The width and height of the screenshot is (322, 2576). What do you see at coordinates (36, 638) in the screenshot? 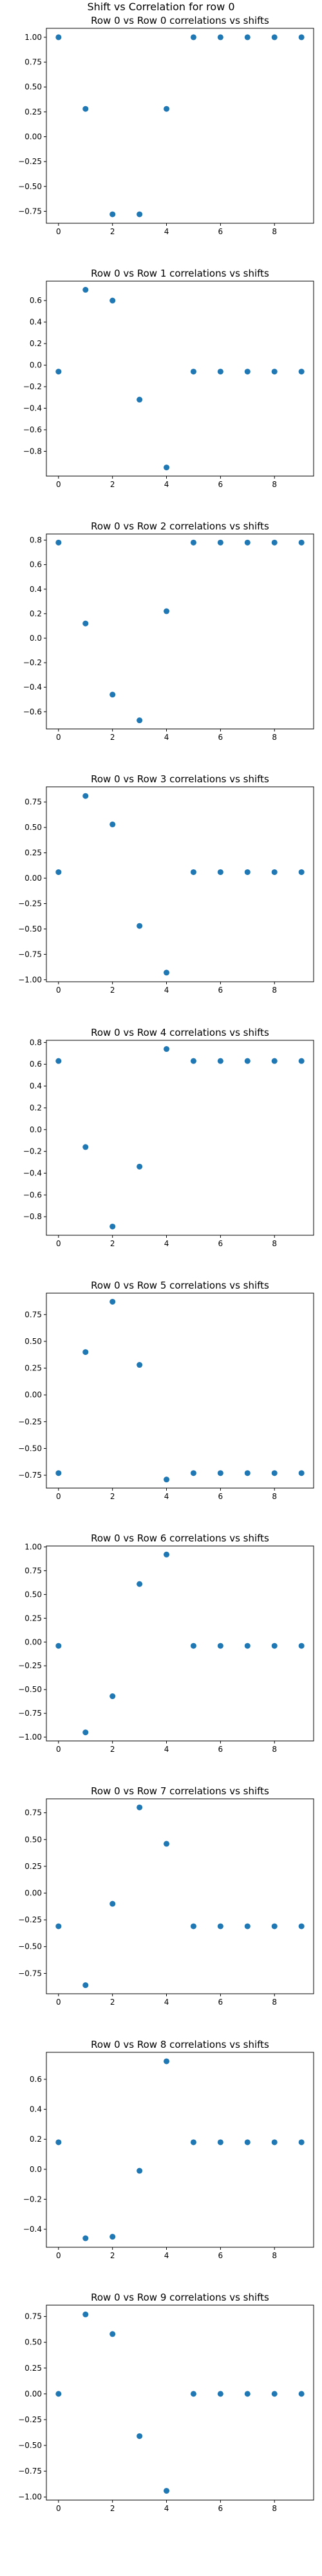
I see `y-tick-label: 0.0` at bounding box center [36, 638].